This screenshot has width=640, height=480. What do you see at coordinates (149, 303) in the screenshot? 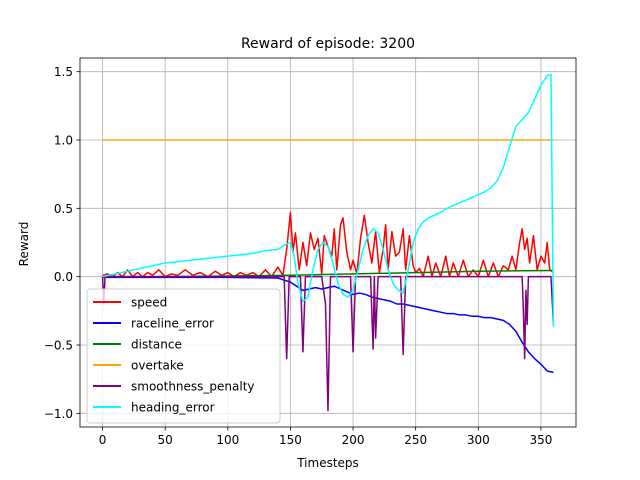
I see `legend-label-speed: speed` at bounding box center [149, 303].